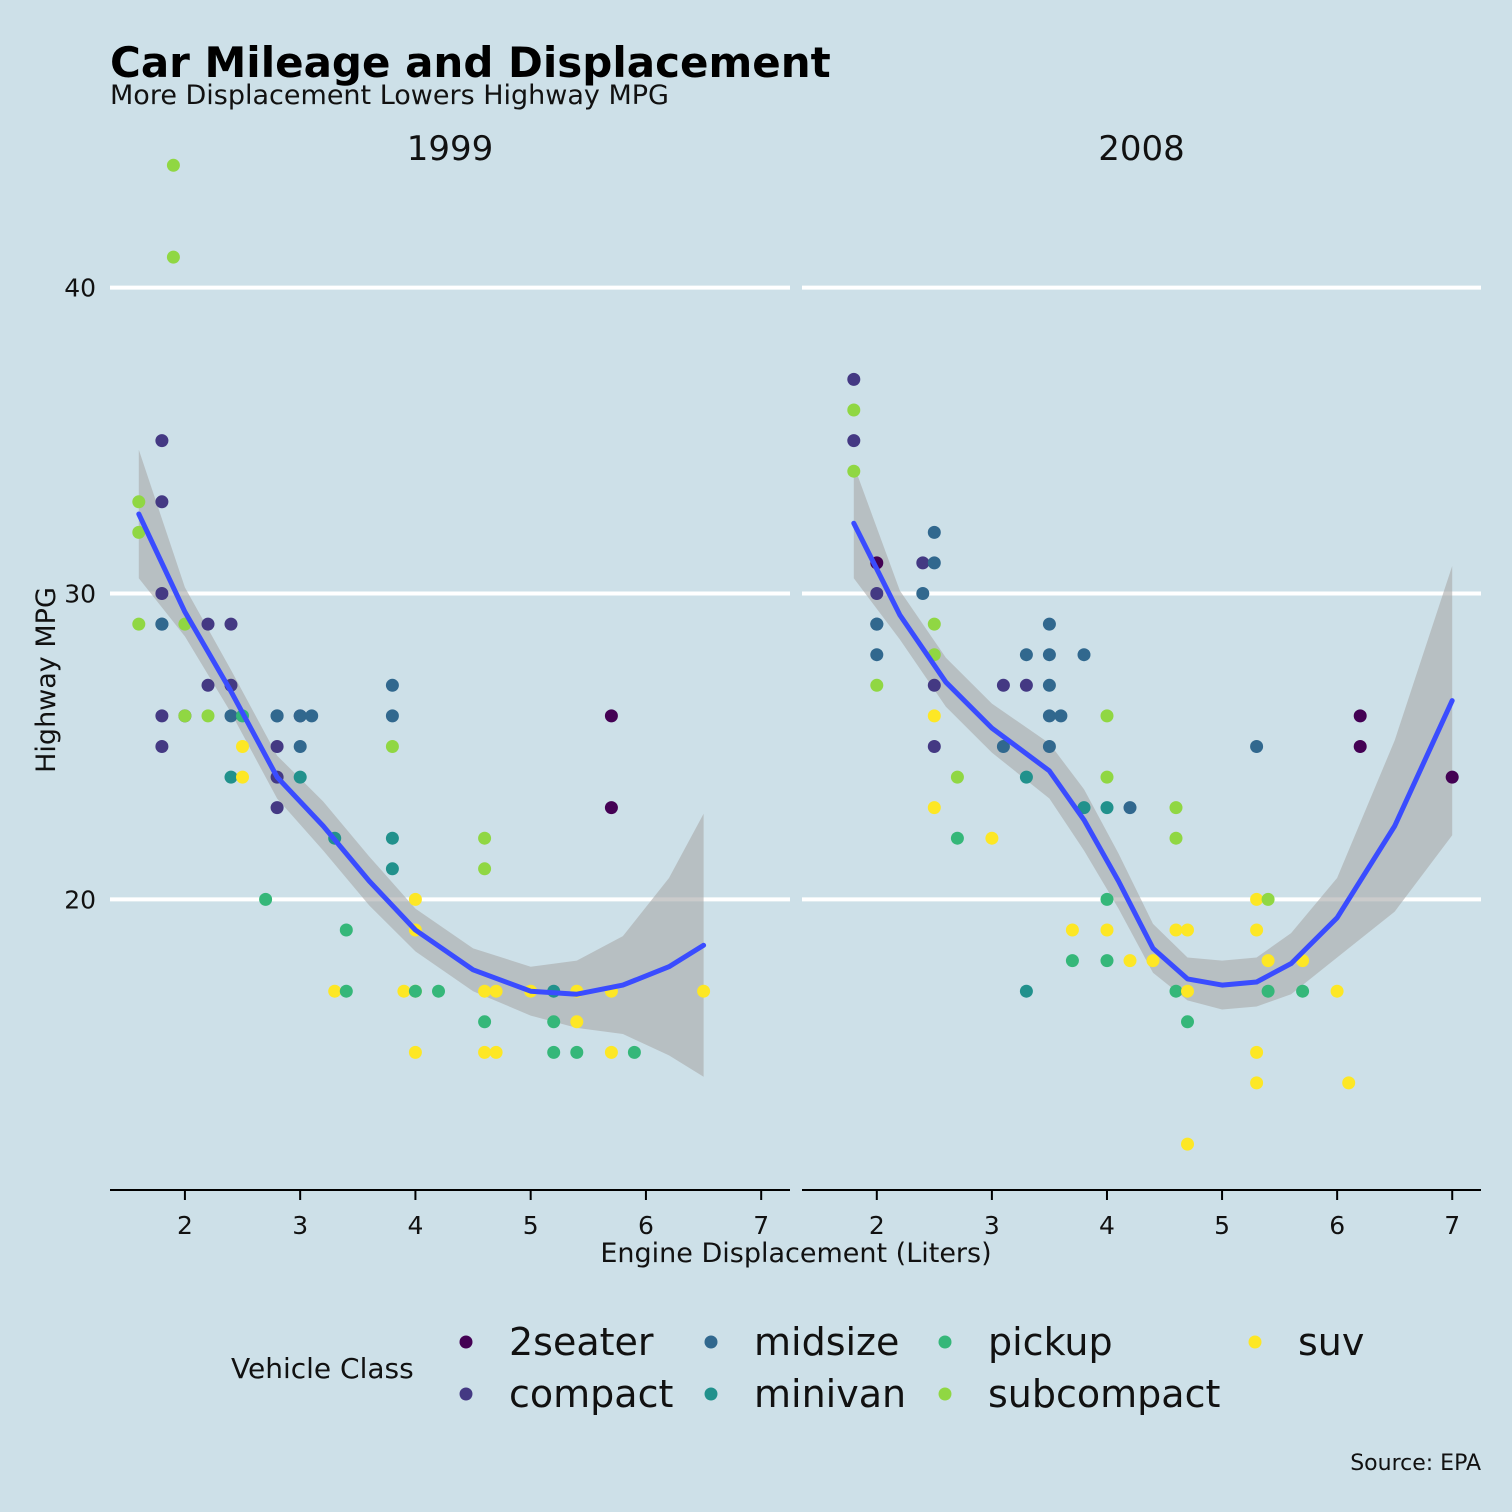 The width and height of the screenshot is (1512, 1512). I want to click on legend-key-2seater, so click(466, 1342).